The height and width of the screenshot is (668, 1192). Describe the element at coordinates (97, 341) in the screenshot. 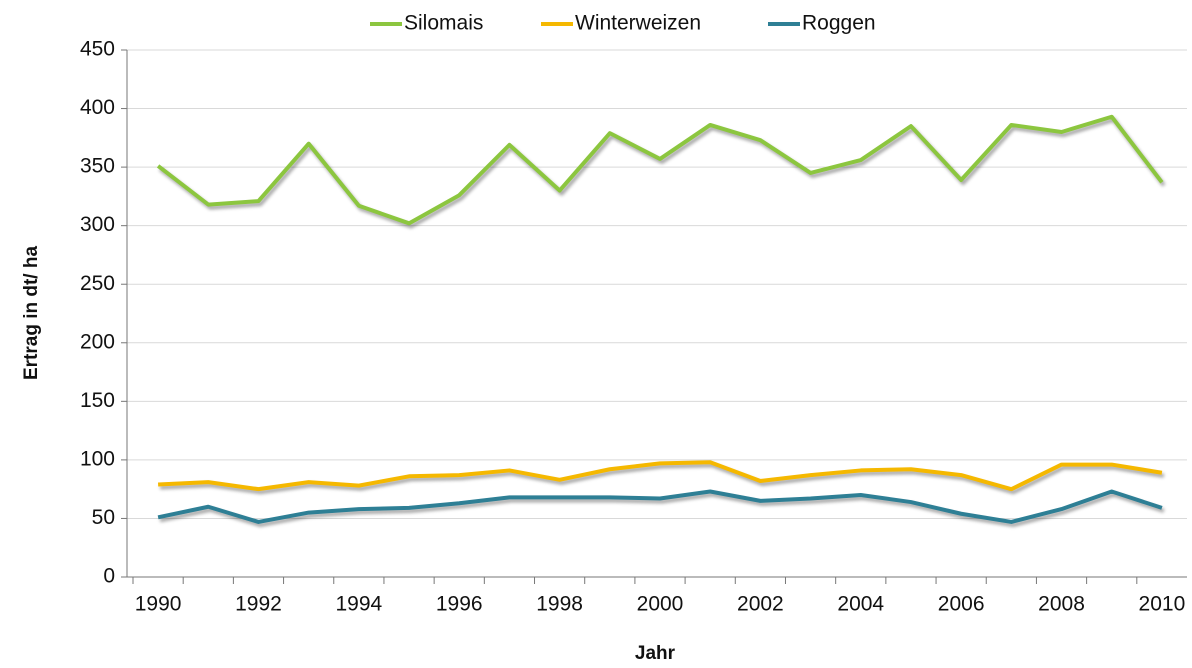

I see `y-tick-label: 200` at that location.